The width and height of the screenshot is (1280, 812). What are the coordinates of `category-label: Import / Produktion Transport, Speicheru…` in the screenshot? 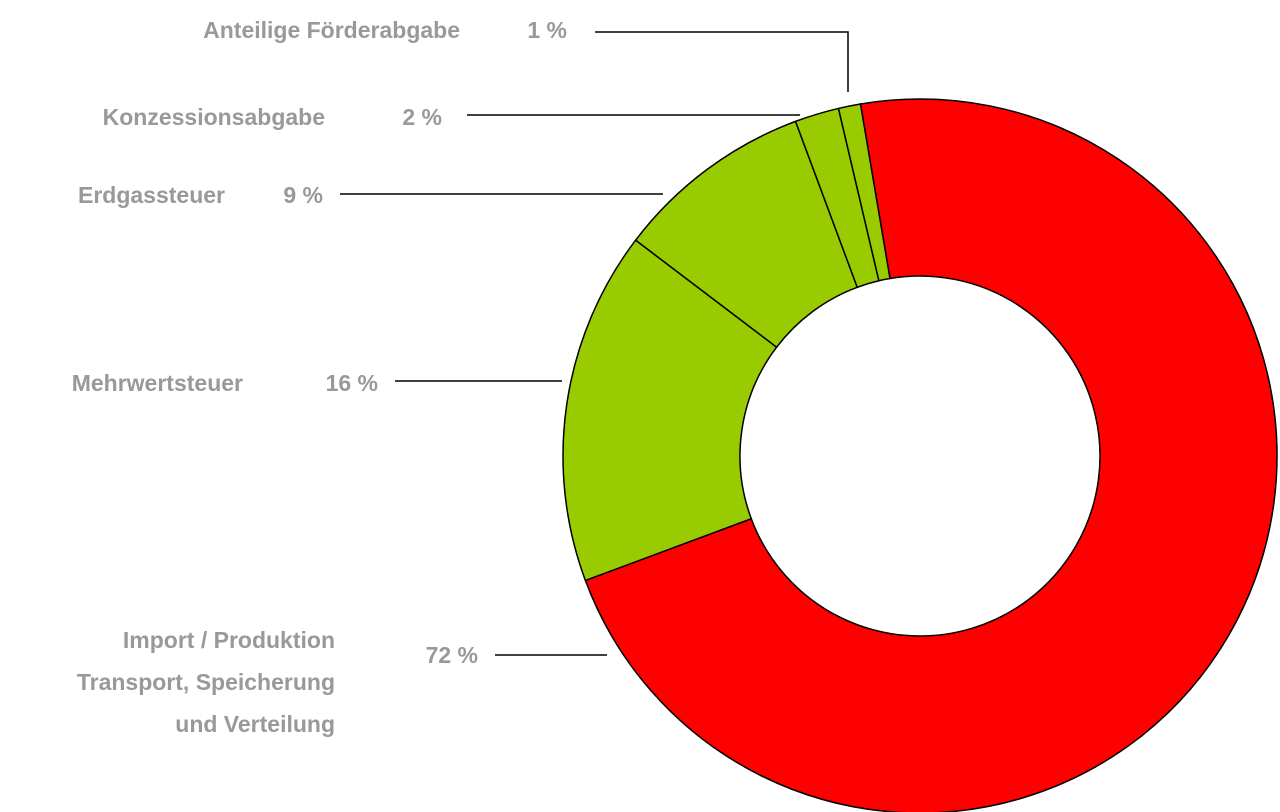 It's located at (205, 682).